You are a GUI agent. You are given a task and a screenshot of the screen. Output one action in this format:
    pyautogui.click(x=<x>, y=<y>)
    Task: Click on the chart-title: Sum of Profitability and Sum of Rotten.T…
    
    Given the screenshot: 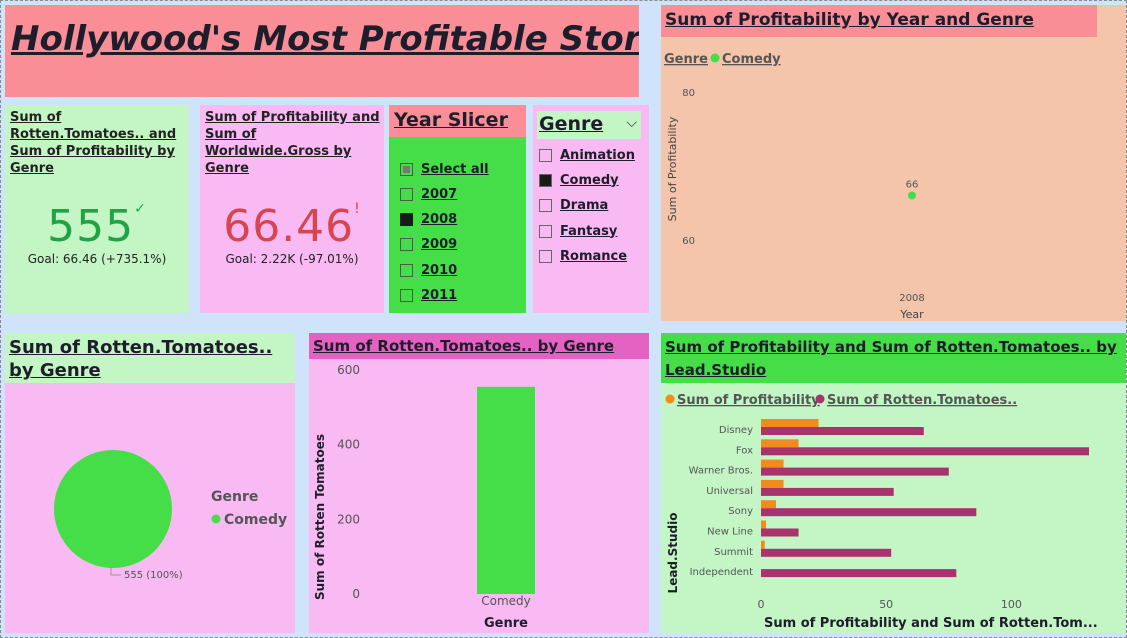 What is the action you would take?
    pyautogui.click(x=891, y=358)
    